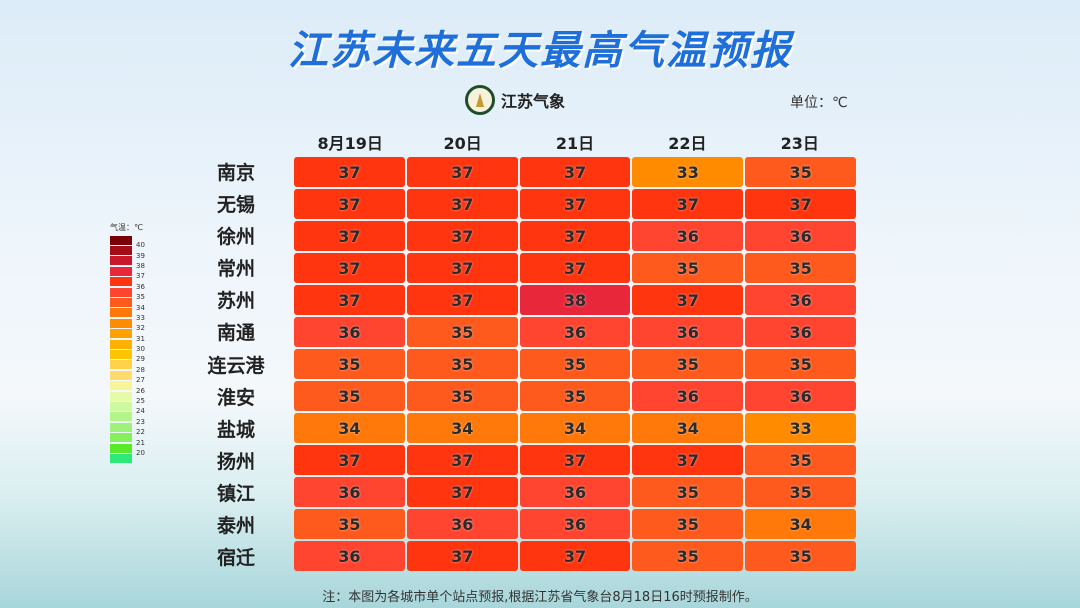 Image resolution: width=1080 pixels, height=608 pixels. I want to click on legend-row: 30, so click(127, 346).